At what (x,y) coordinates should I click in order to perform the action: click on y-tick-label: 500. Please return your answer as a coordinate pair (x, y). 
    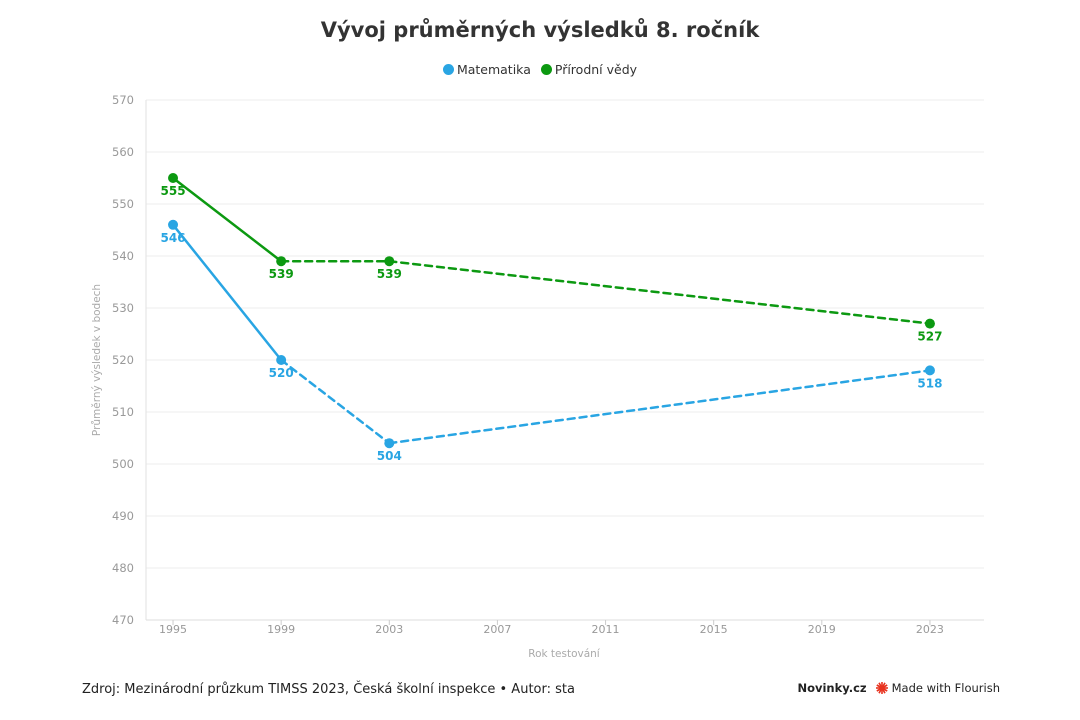
    Looking at the image, I should click on (123, 464).